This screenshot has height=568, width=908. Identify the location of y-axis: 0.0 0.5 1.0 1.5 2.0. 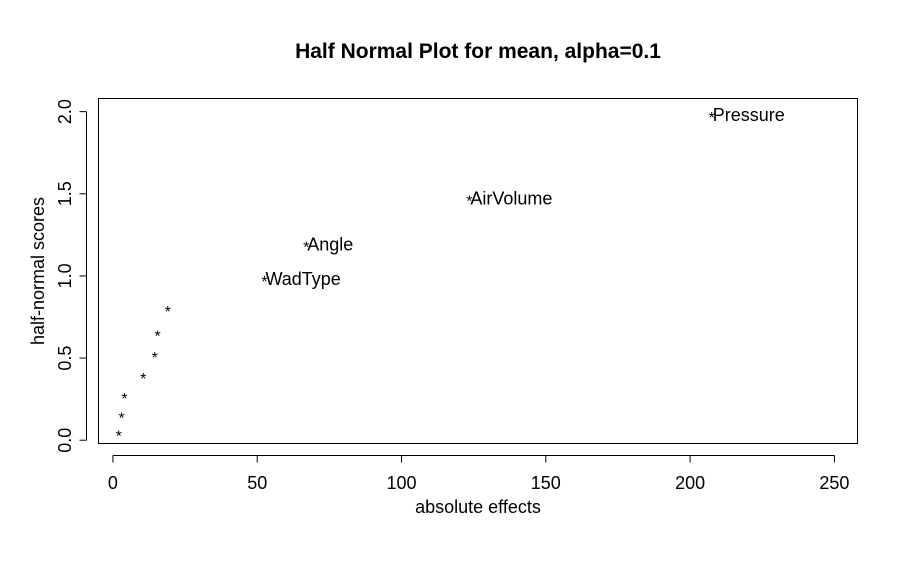
(71, 276).